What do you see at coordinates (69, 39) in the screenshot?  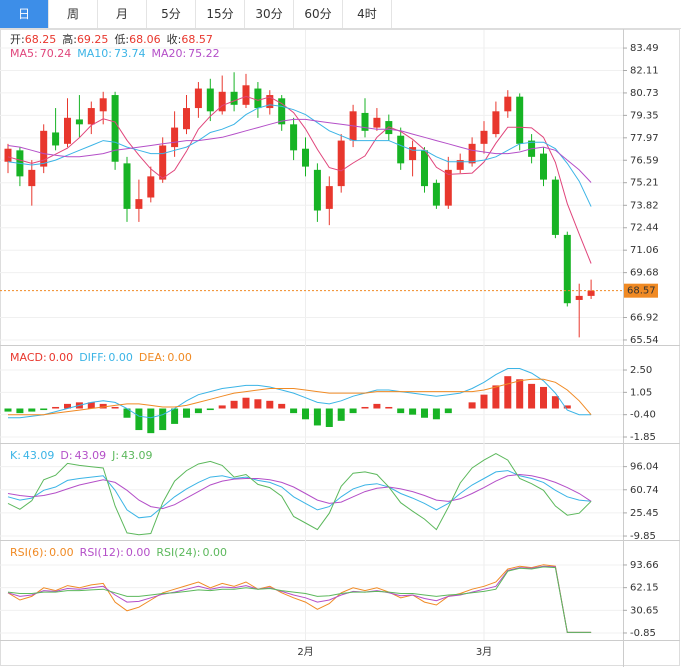 I see `ohlc-name: 高:` at bounding box center [69, 39].